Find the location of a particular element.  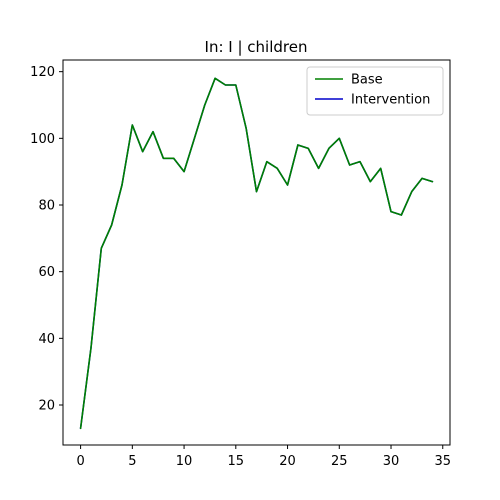

x-tick-label: 35 is located at coordinates (442, 461).